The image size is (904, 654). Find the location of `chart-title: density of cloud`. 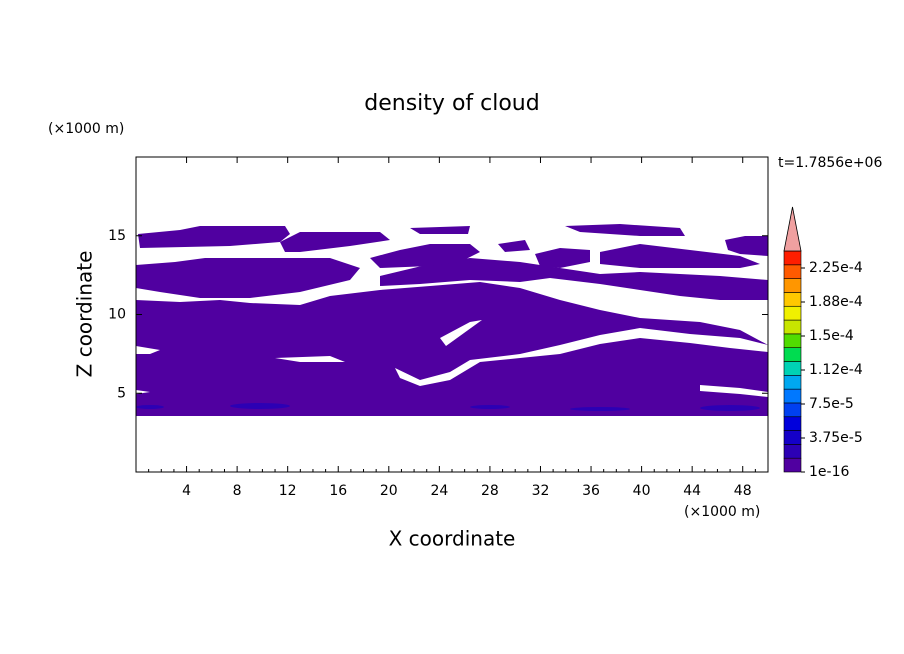

chart-title: density of cloud is located at coordinates (451, 103).